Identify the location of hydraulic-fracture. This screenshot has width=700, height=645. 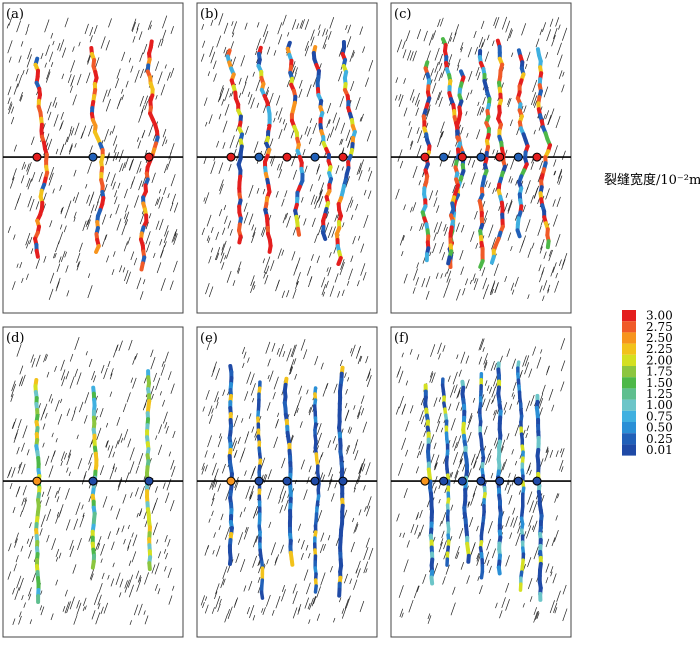
(518, 233).